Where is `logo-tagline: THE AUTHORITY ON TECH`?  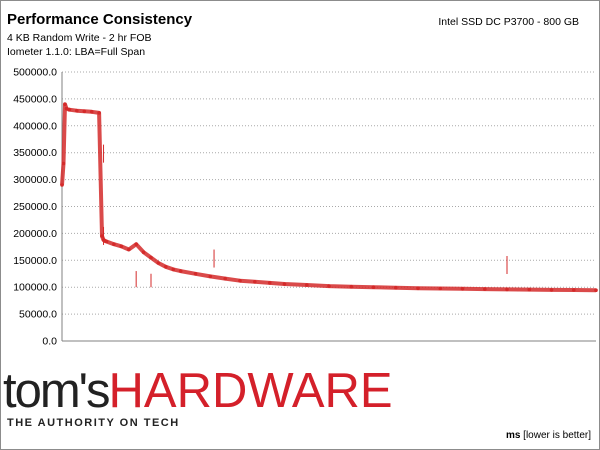
logo-tagline: THE AUTHORITY ON TECH is located at coordinates (93, 423).